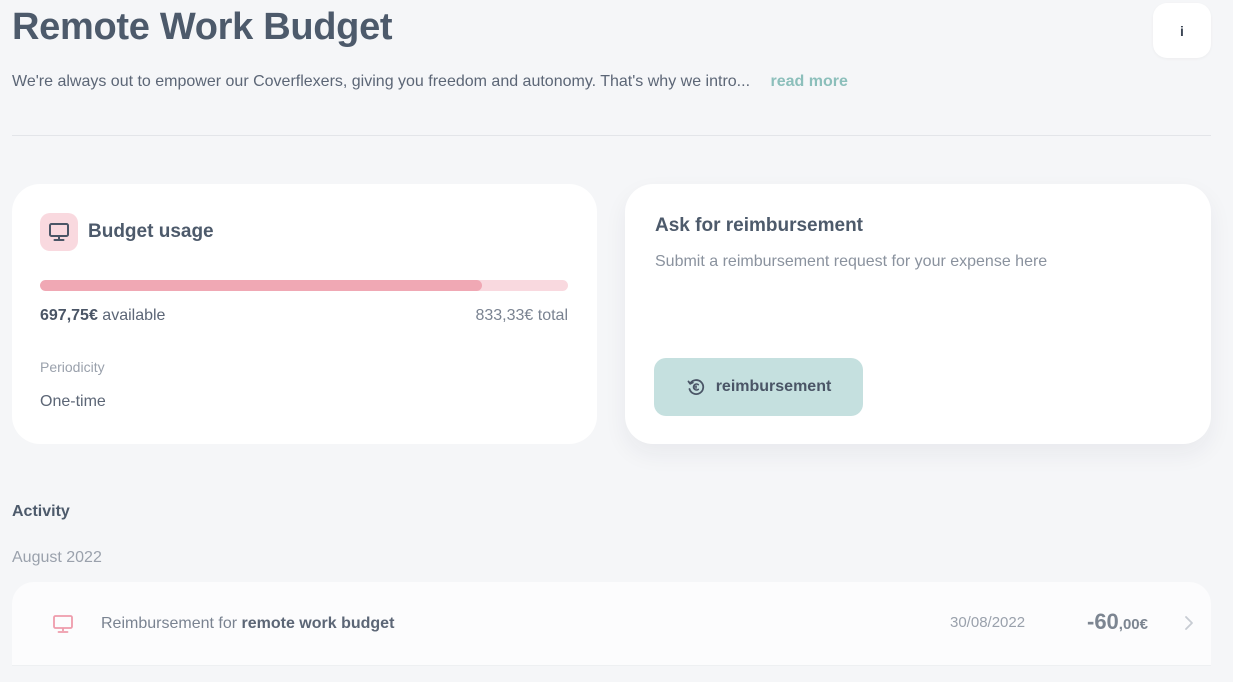 The image size is (1233, 682). I want to click on amount-decimal: ,00€, so click(1133, 624).